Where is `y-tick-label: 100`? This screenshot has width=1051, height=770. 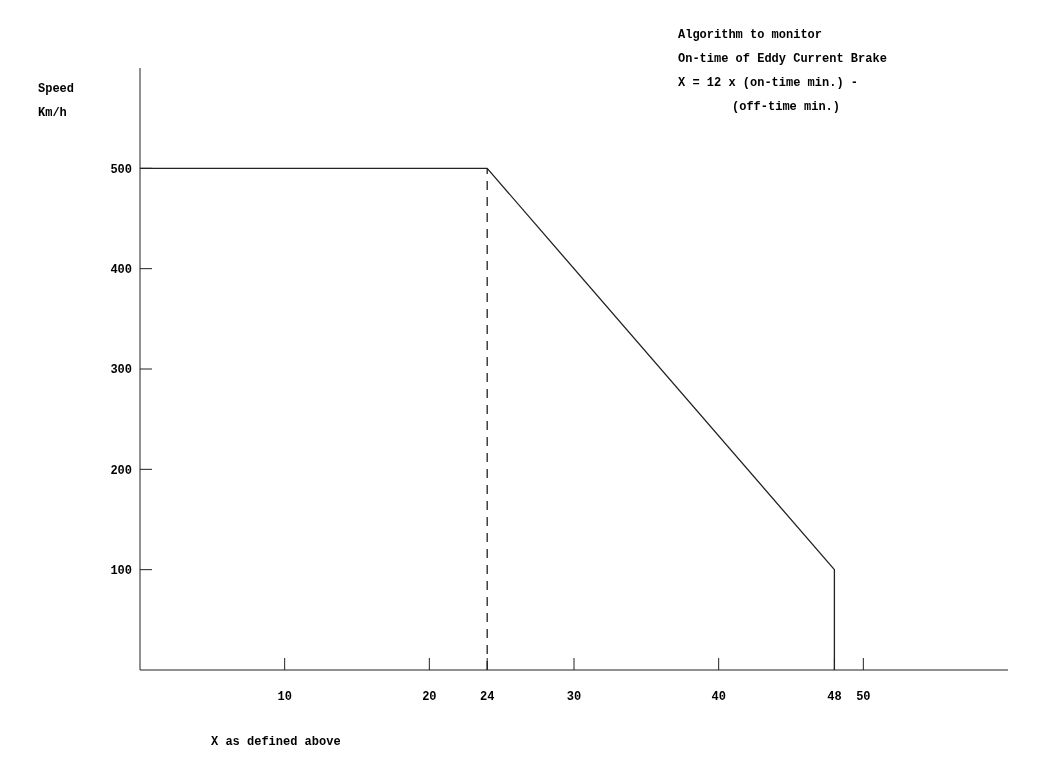 y-tick-label: 100 is located at coordinates (121, 570).